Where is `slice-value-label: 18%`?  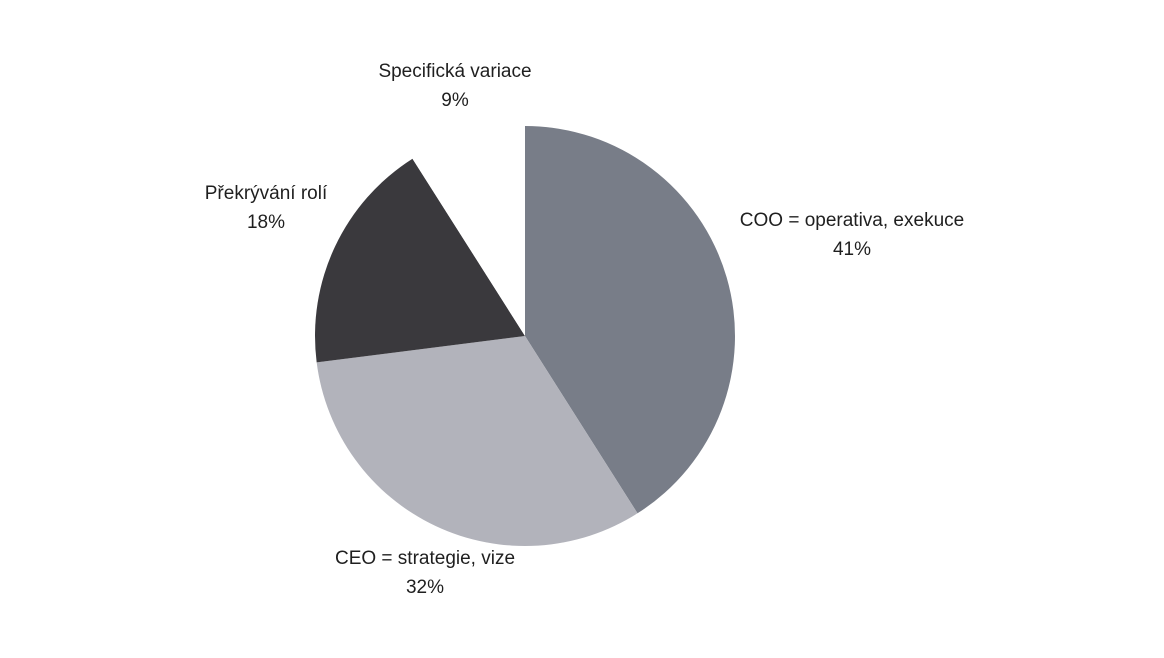
slice-value-label: 18% is located at coordinates (266, 222).